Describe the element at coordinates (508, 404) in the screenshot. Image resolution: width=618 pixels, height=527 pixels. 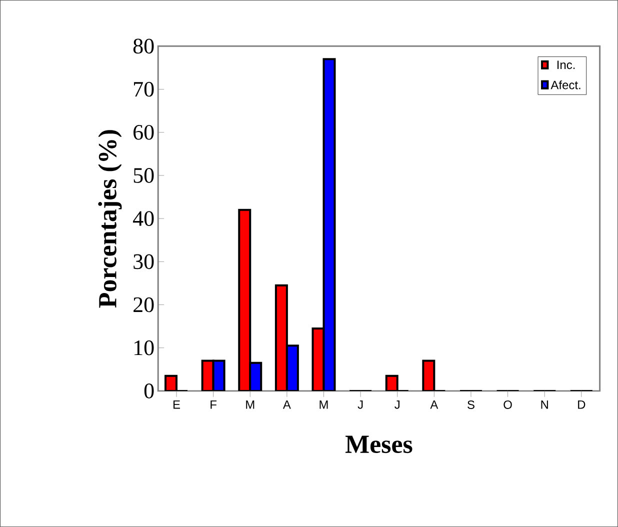
I see `x-tick-label: O` at that location.